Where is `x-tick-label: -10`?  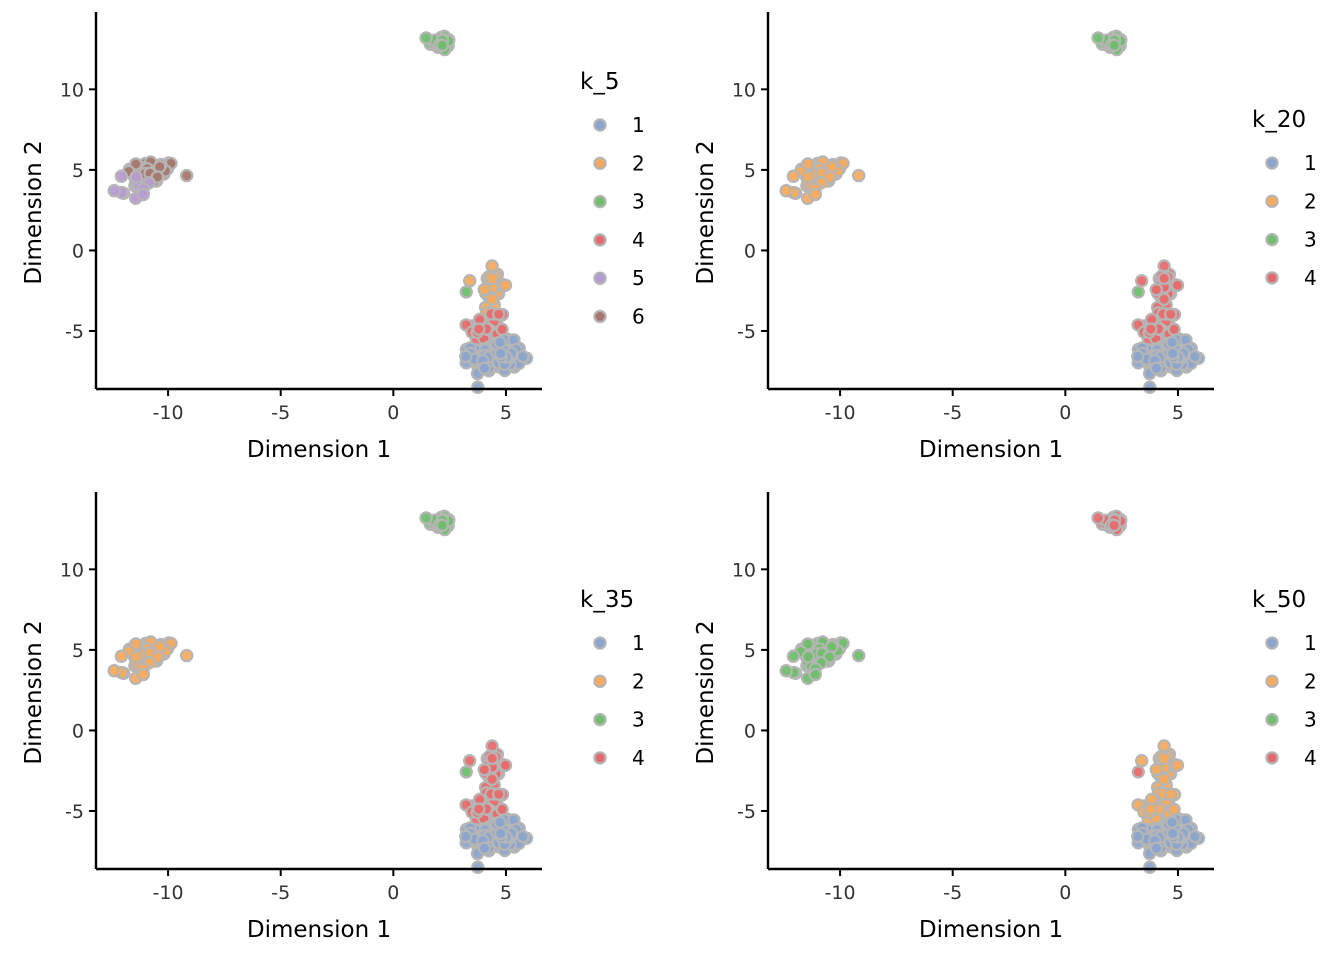
x-tick-label: -10 is located at coordinates (840, 413).